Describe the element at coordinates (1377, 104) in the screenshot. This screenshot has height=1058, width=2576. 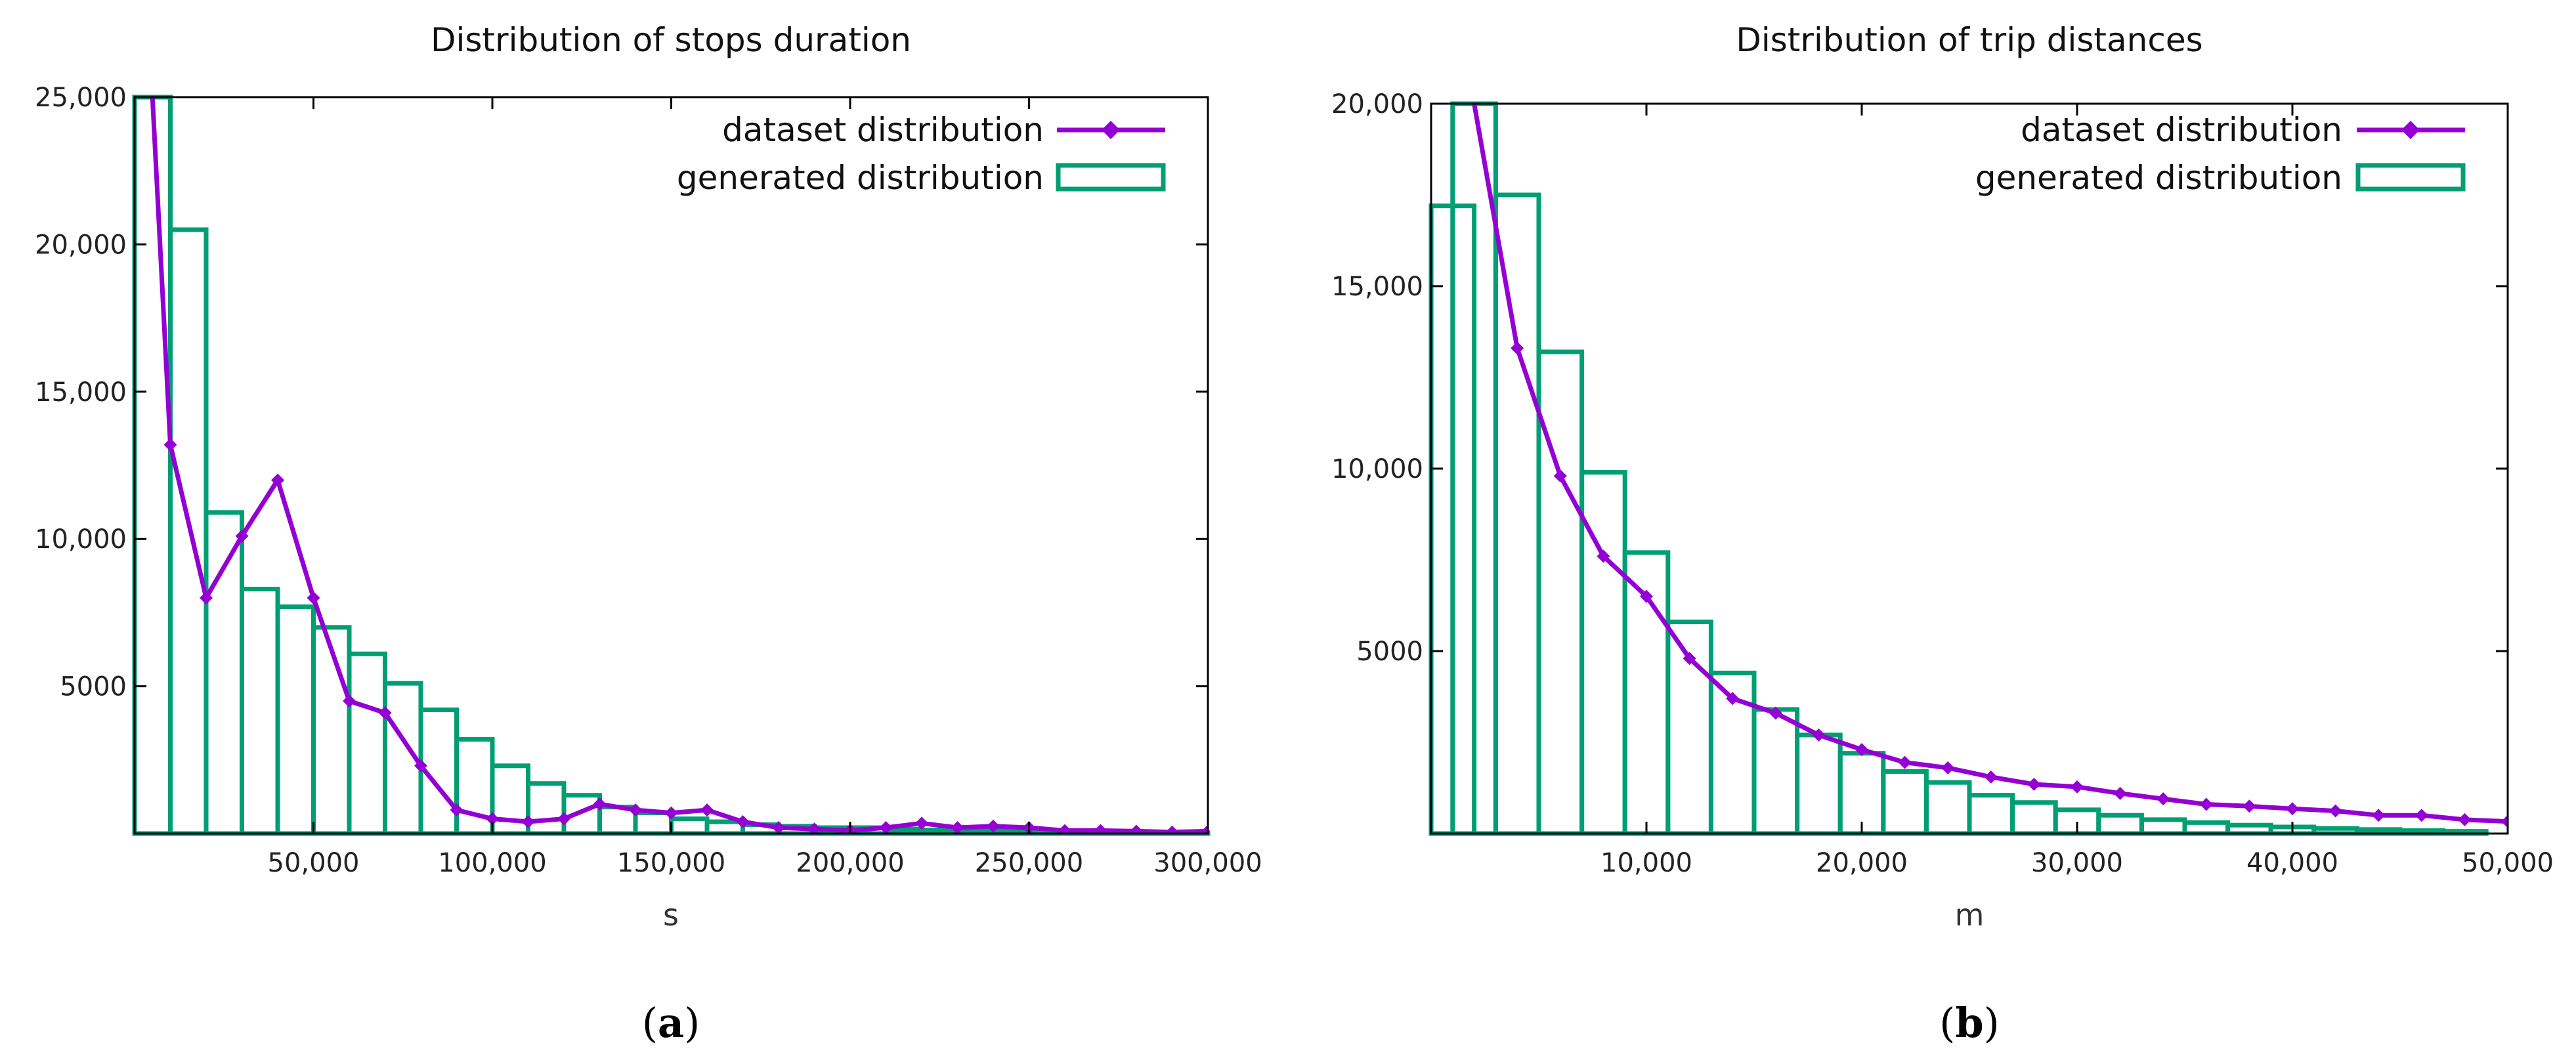
I see `panel-b-y-tick-label: 20,000` at that location.